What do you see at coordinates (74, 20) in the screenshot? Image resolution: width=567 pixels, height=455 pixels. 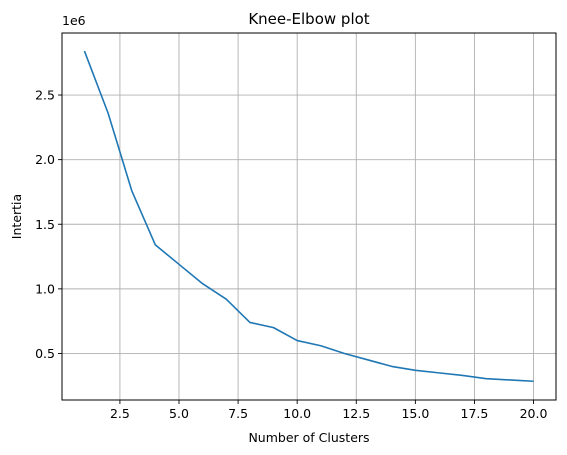 I see `y-axis-offset-label: 1e6` at bounding box center [74, 20].